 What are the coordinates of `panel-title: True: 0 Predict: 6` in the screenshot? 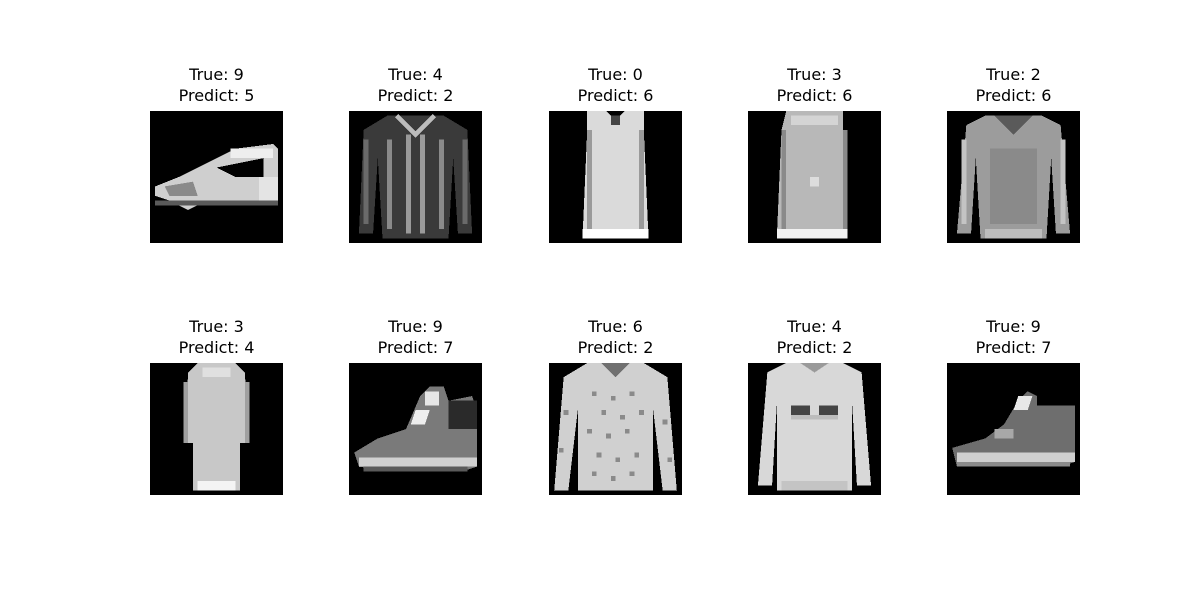 It's located at (615, 85).